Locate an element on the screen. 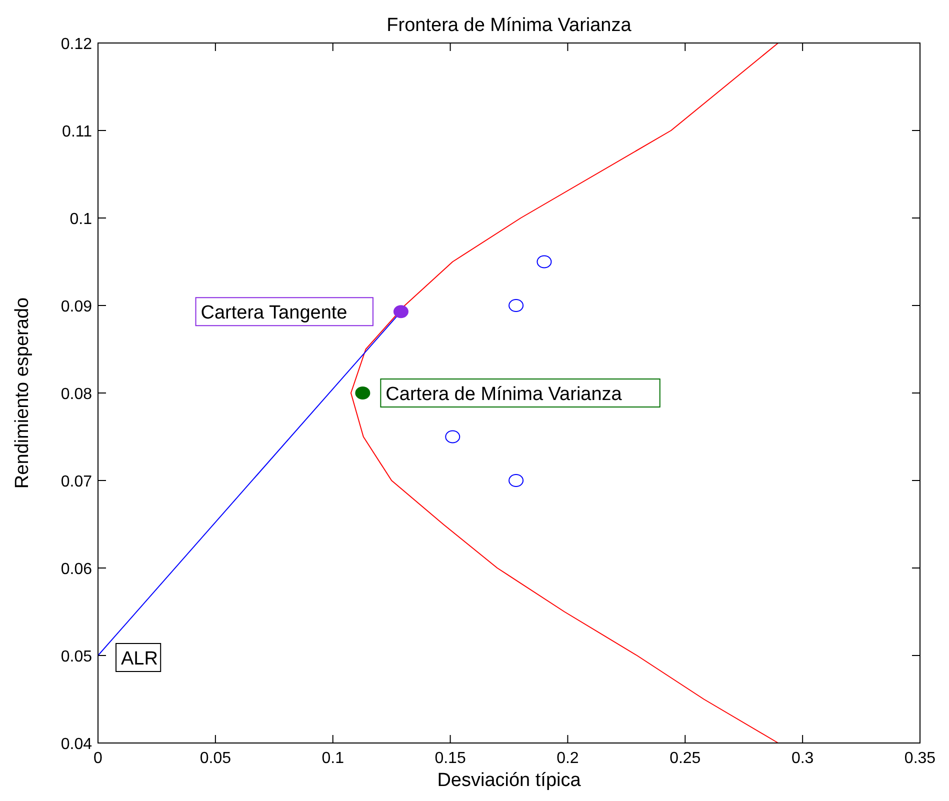 The height and width of the screenshot is (801, 949). y-tick-label: 0.05 is located at coordinates (76, 657).